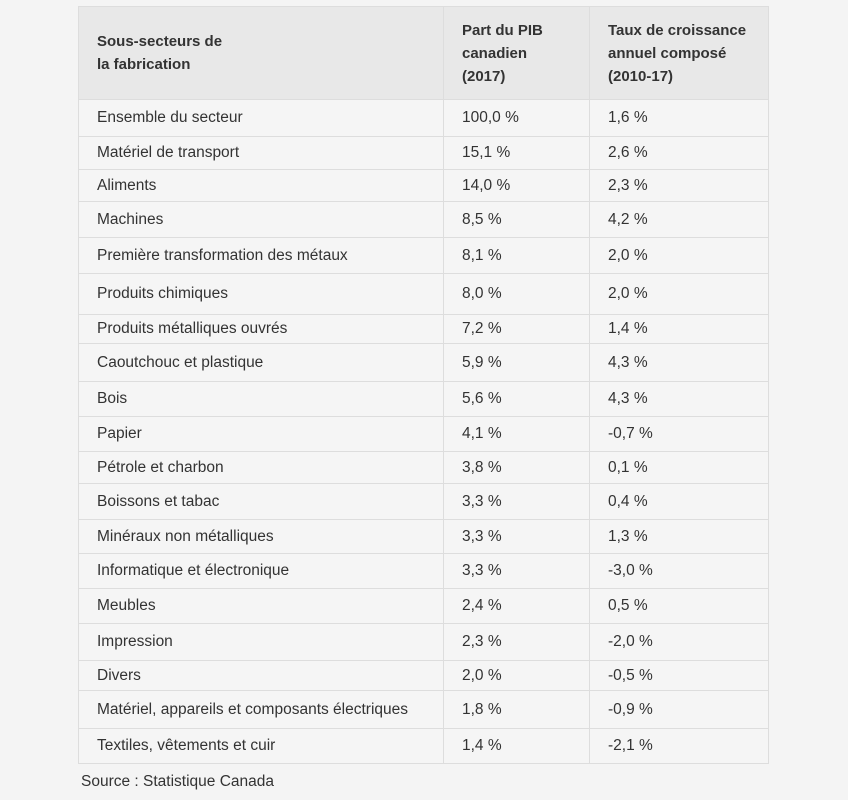 This screenshot has width=848, height=800. I want to click on table-row: Caoutchouc et plastique 5,9 % 4,3 %, so click(423, 362).